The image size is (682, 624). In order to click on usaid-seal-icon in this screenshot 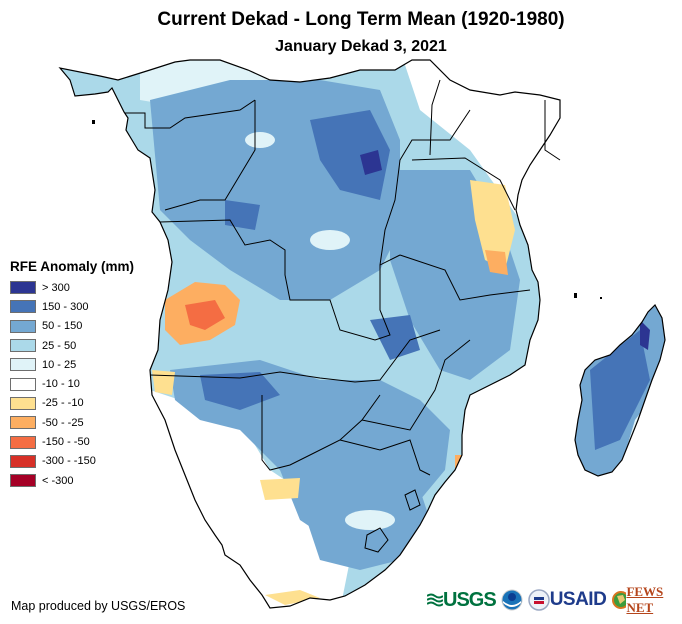, I will do `click(538, 600)`.